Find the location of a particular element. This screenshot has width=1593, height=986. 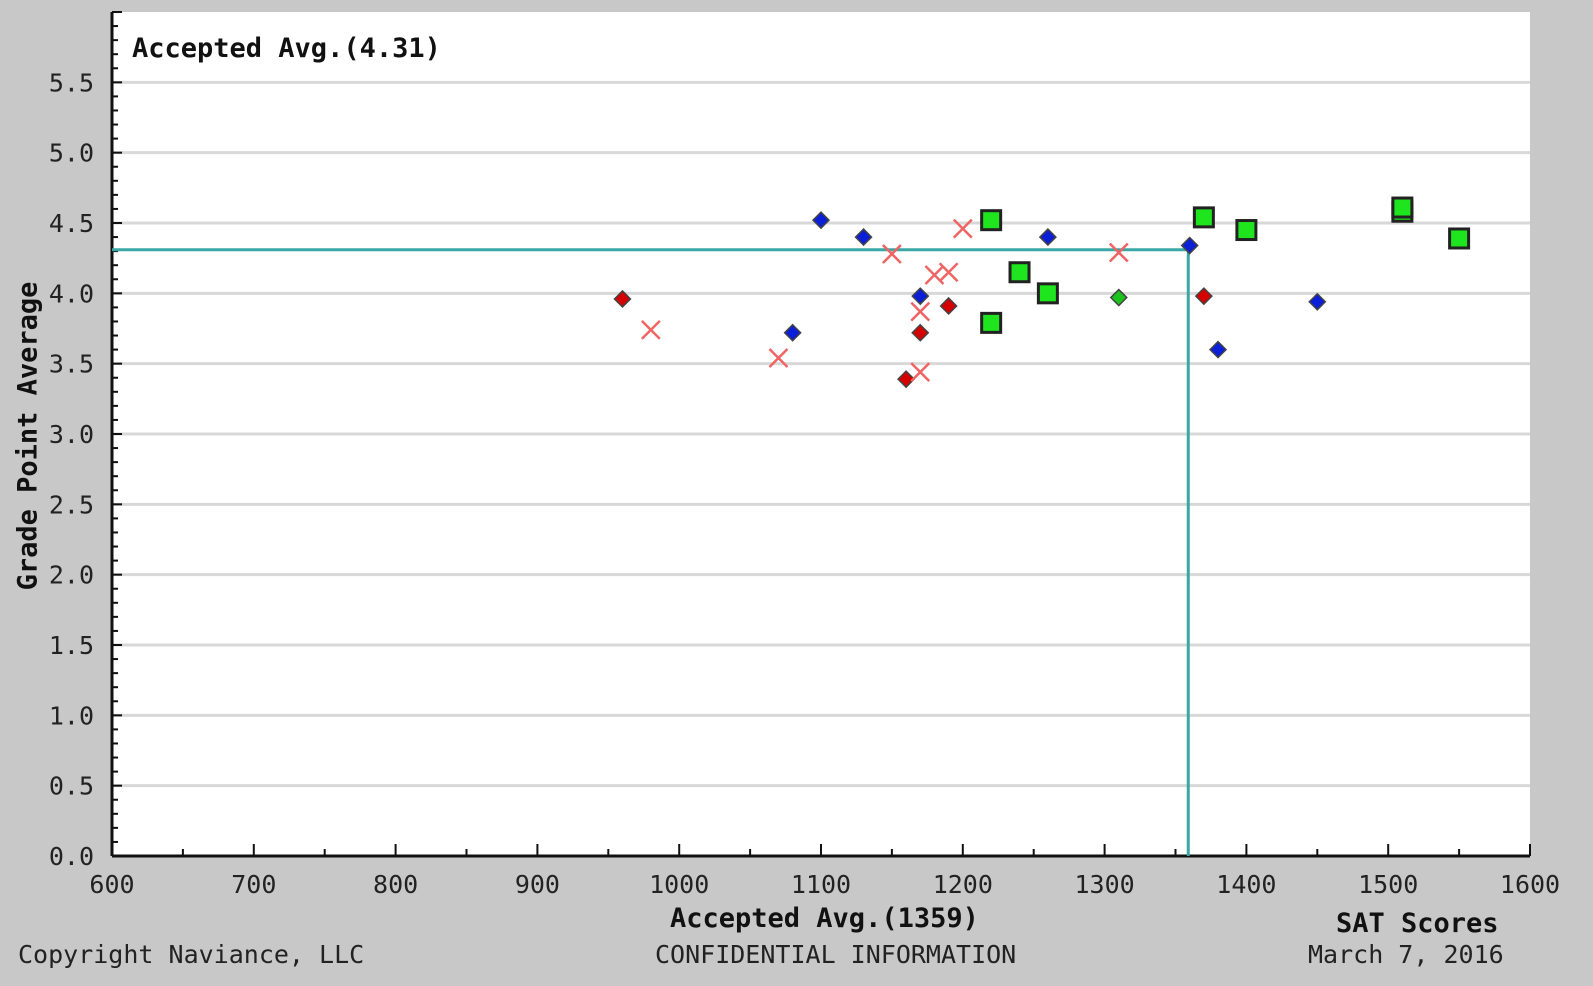

y-tick-label: 3.0 is located at coordinates (71, 434).